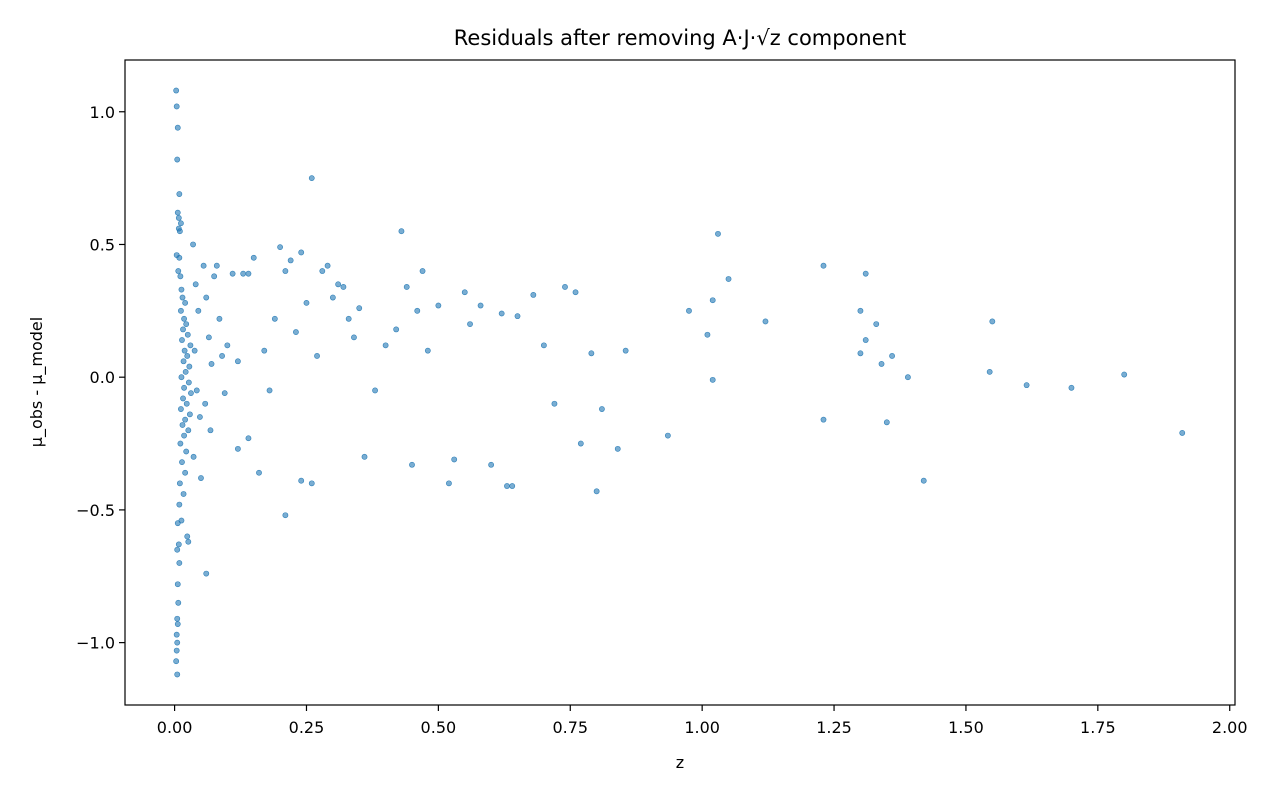 The width and height of the screenshot is (1280, 800). I want to click on y-tick-label: 1.0, so click(102, 112).